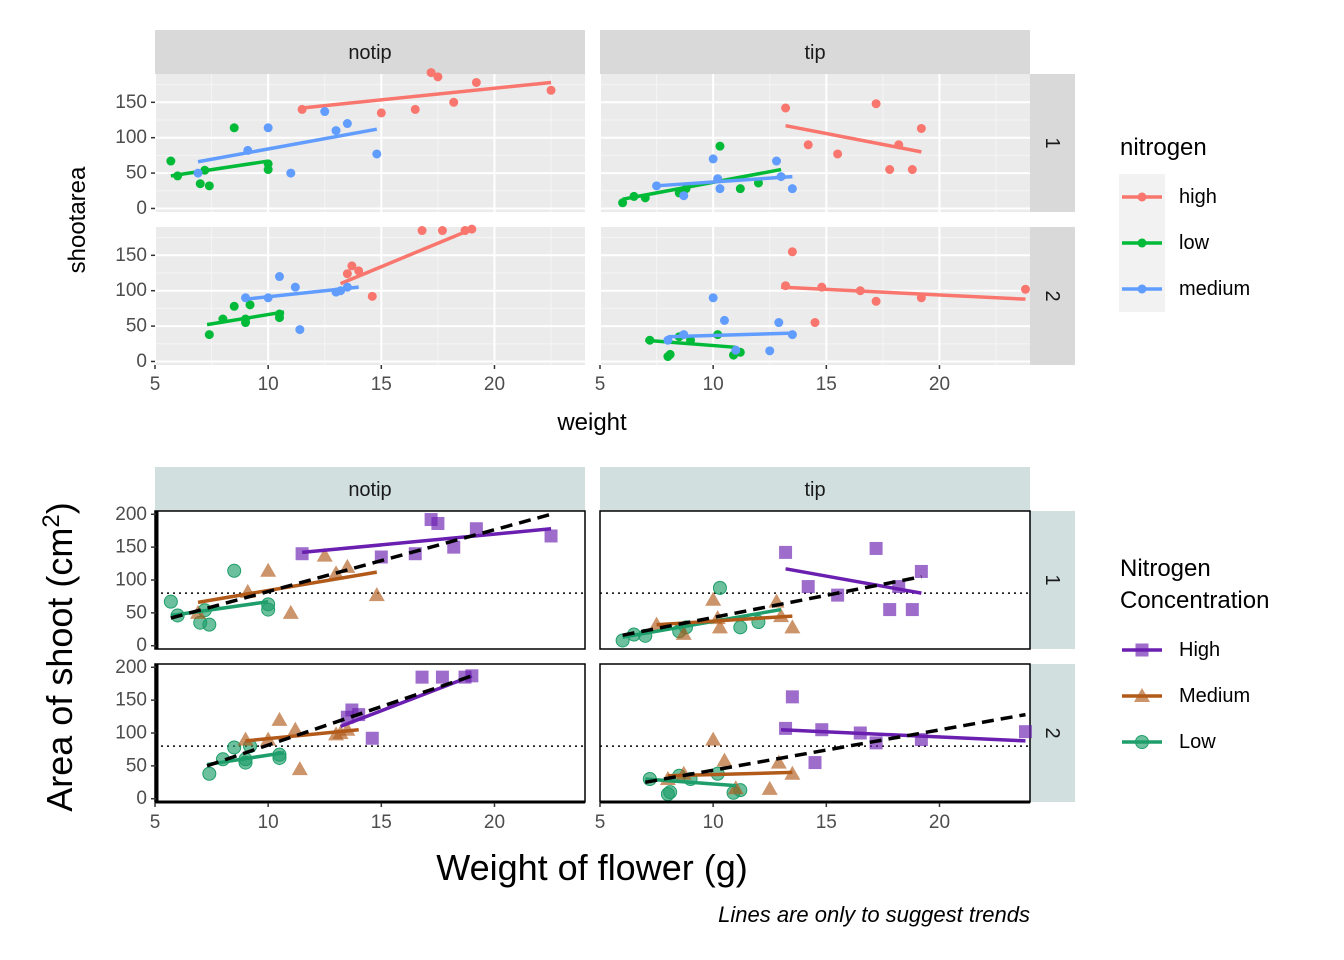  What do you see at coordinates (730, 335) in the screenshot?
I see `trend-line-medium` at bounding box center [730, 335].